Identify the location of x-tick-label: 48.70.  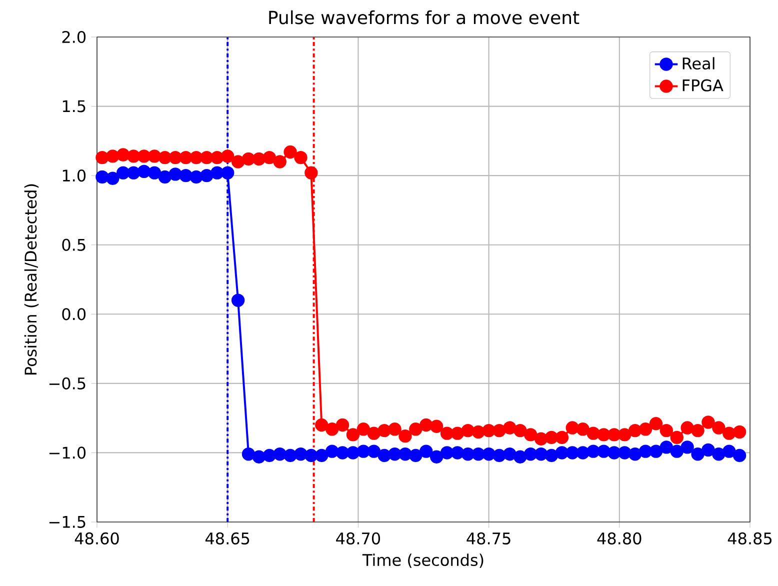
(358, 538).